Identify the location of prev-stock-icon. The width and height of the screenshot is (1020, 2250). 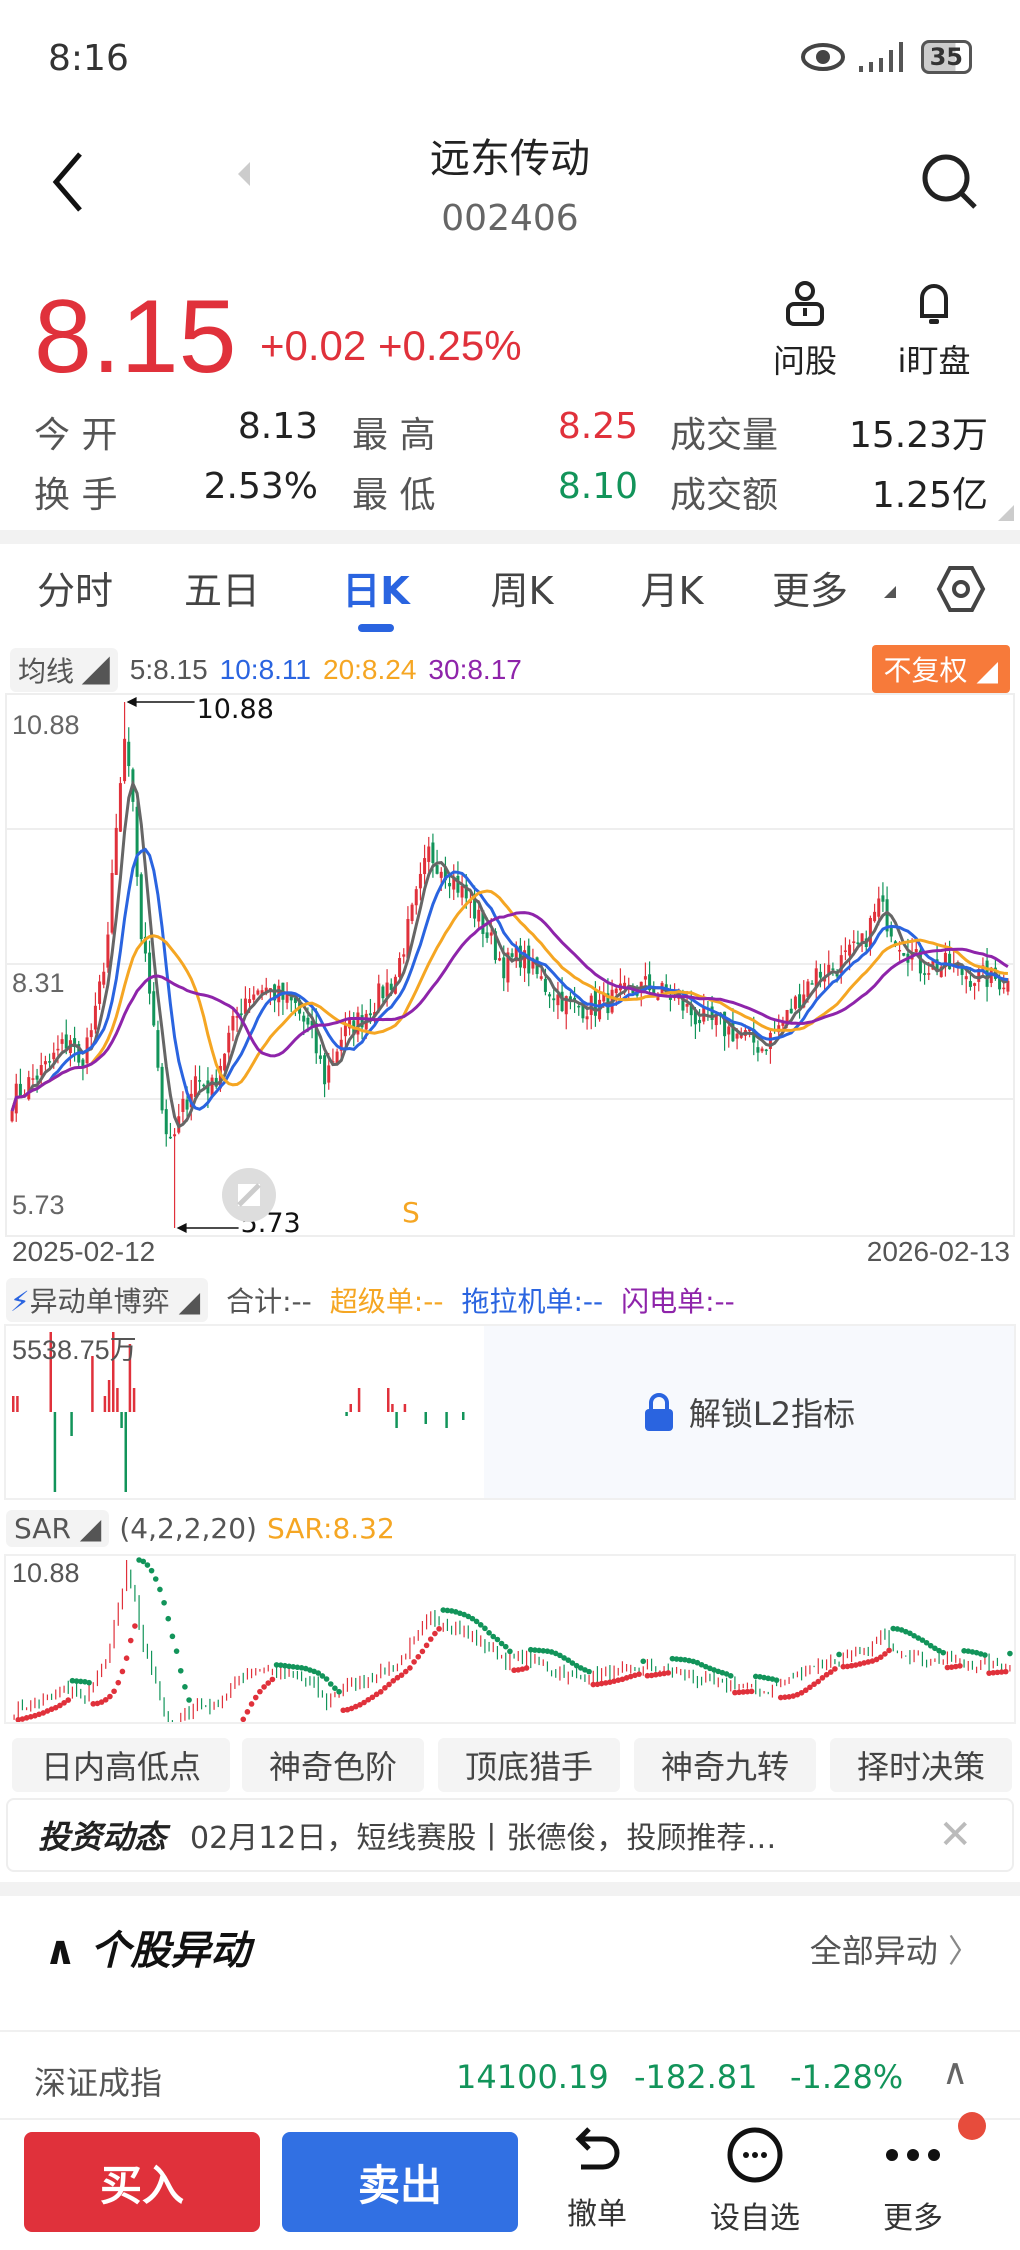
(245, 174).